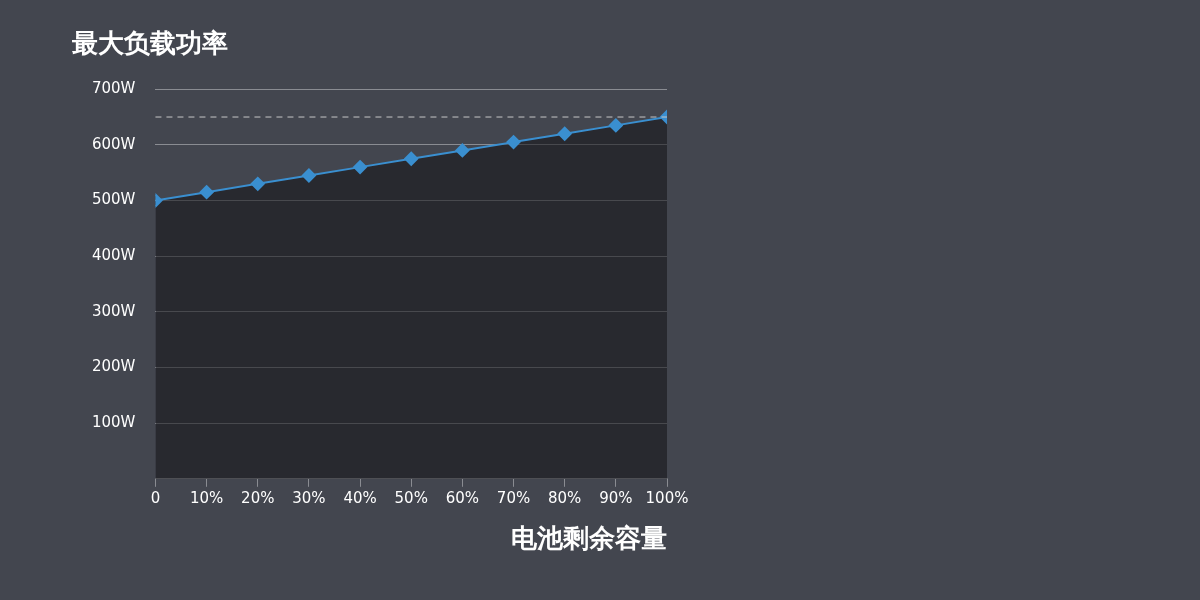  Describe the element at coordinates (462, 497) in the screenshot. I see `x-tick-label: 60%` at that location.